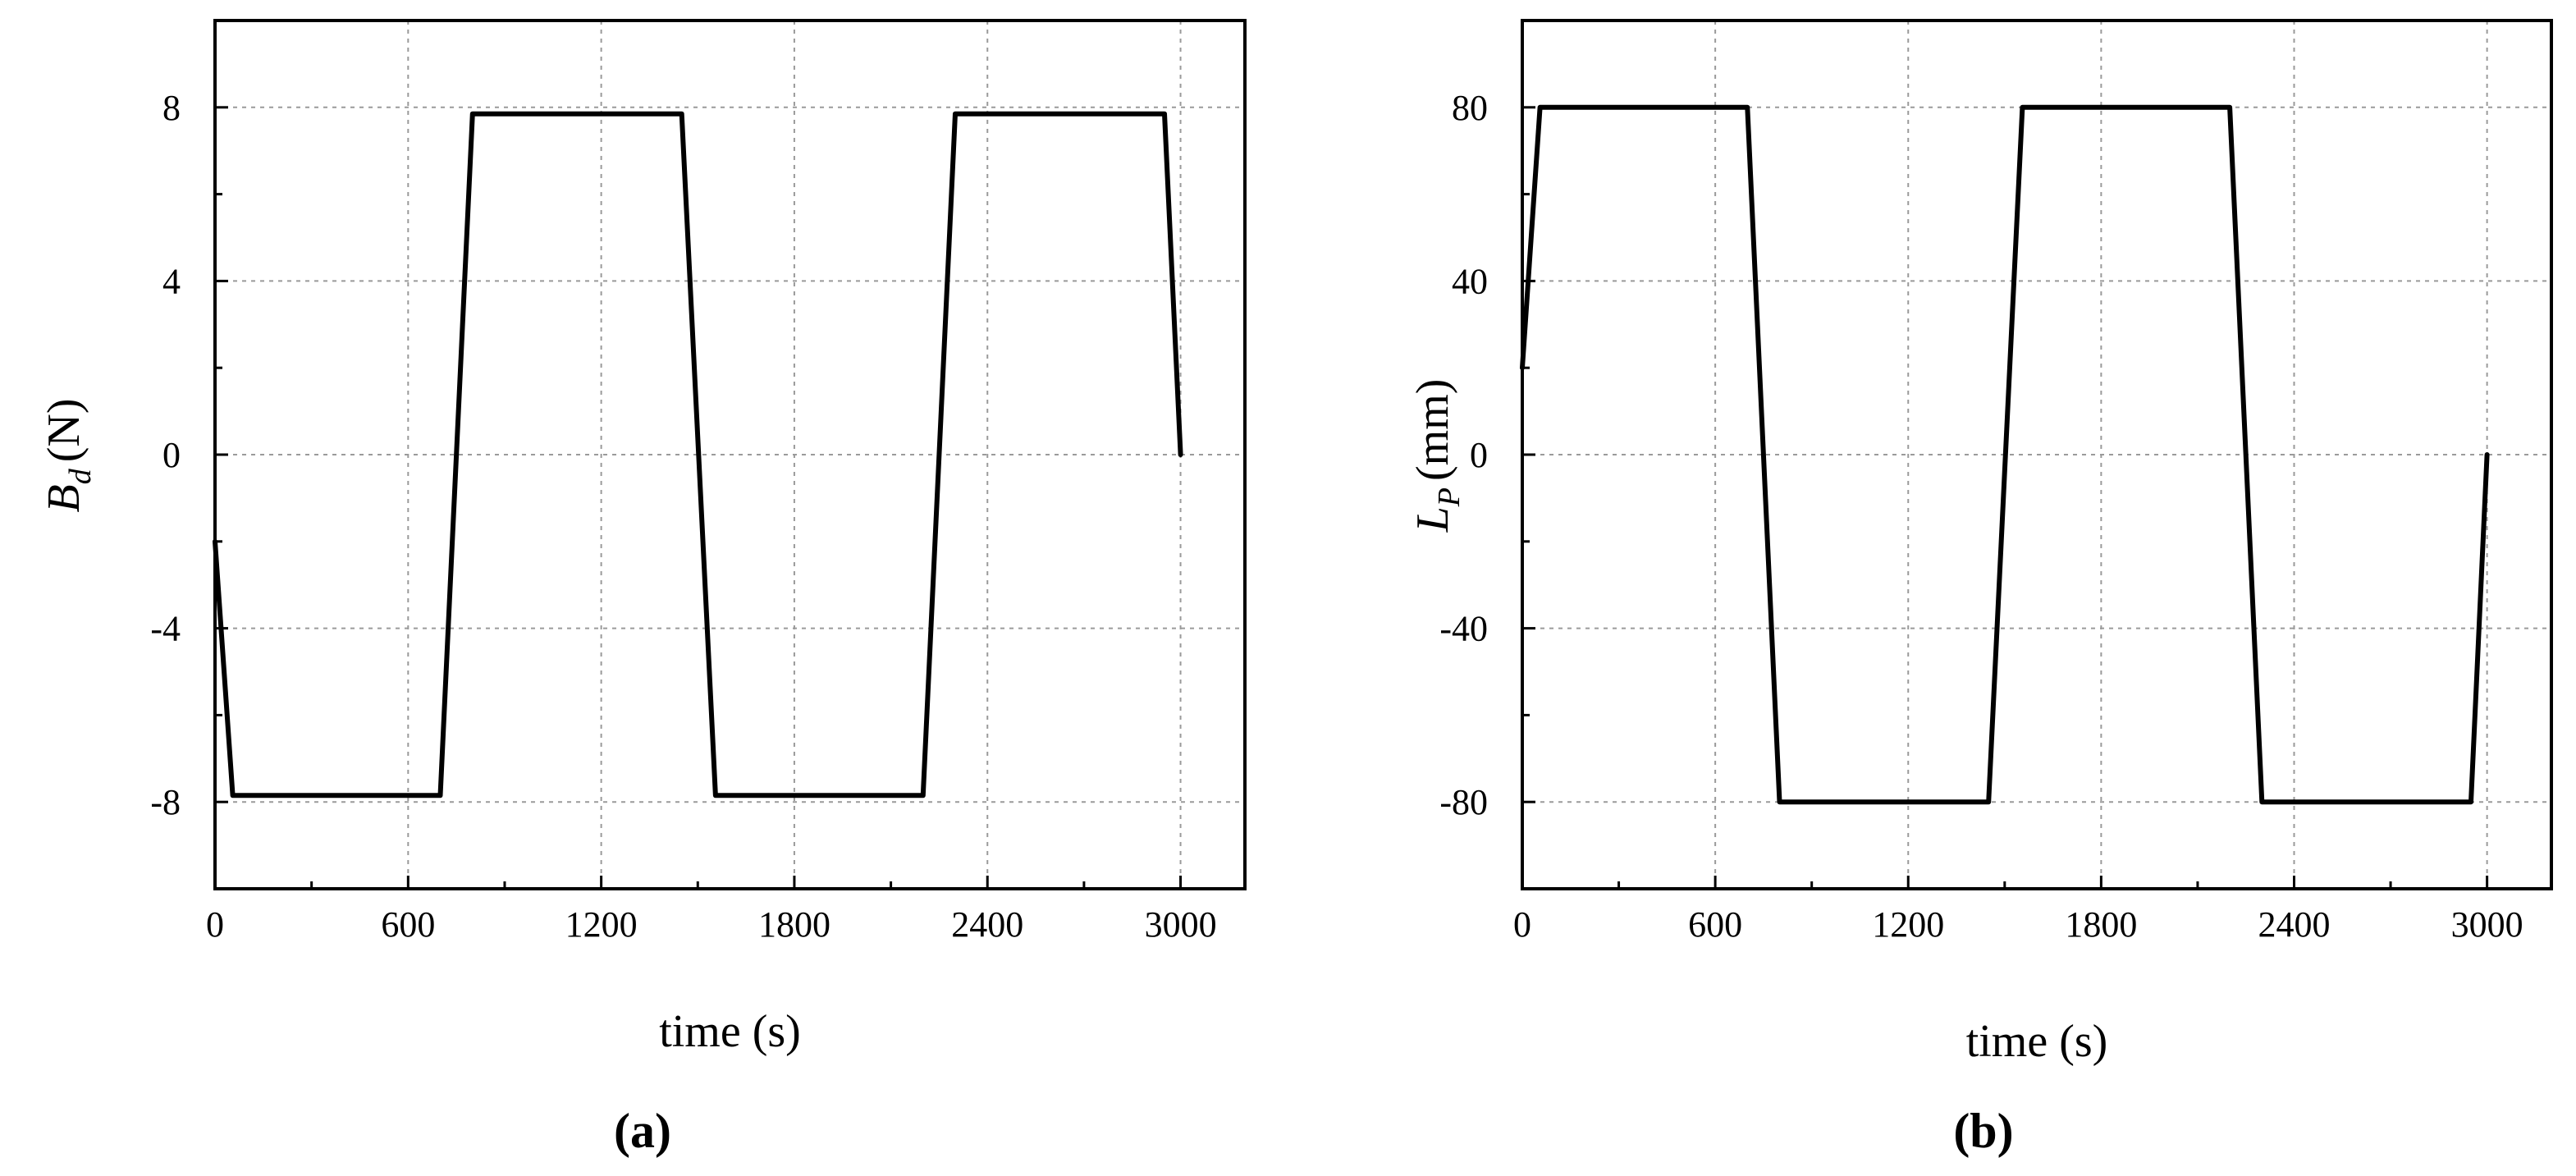  I want to click on y-axis-label-sub-b: P, so click(1449, 497).